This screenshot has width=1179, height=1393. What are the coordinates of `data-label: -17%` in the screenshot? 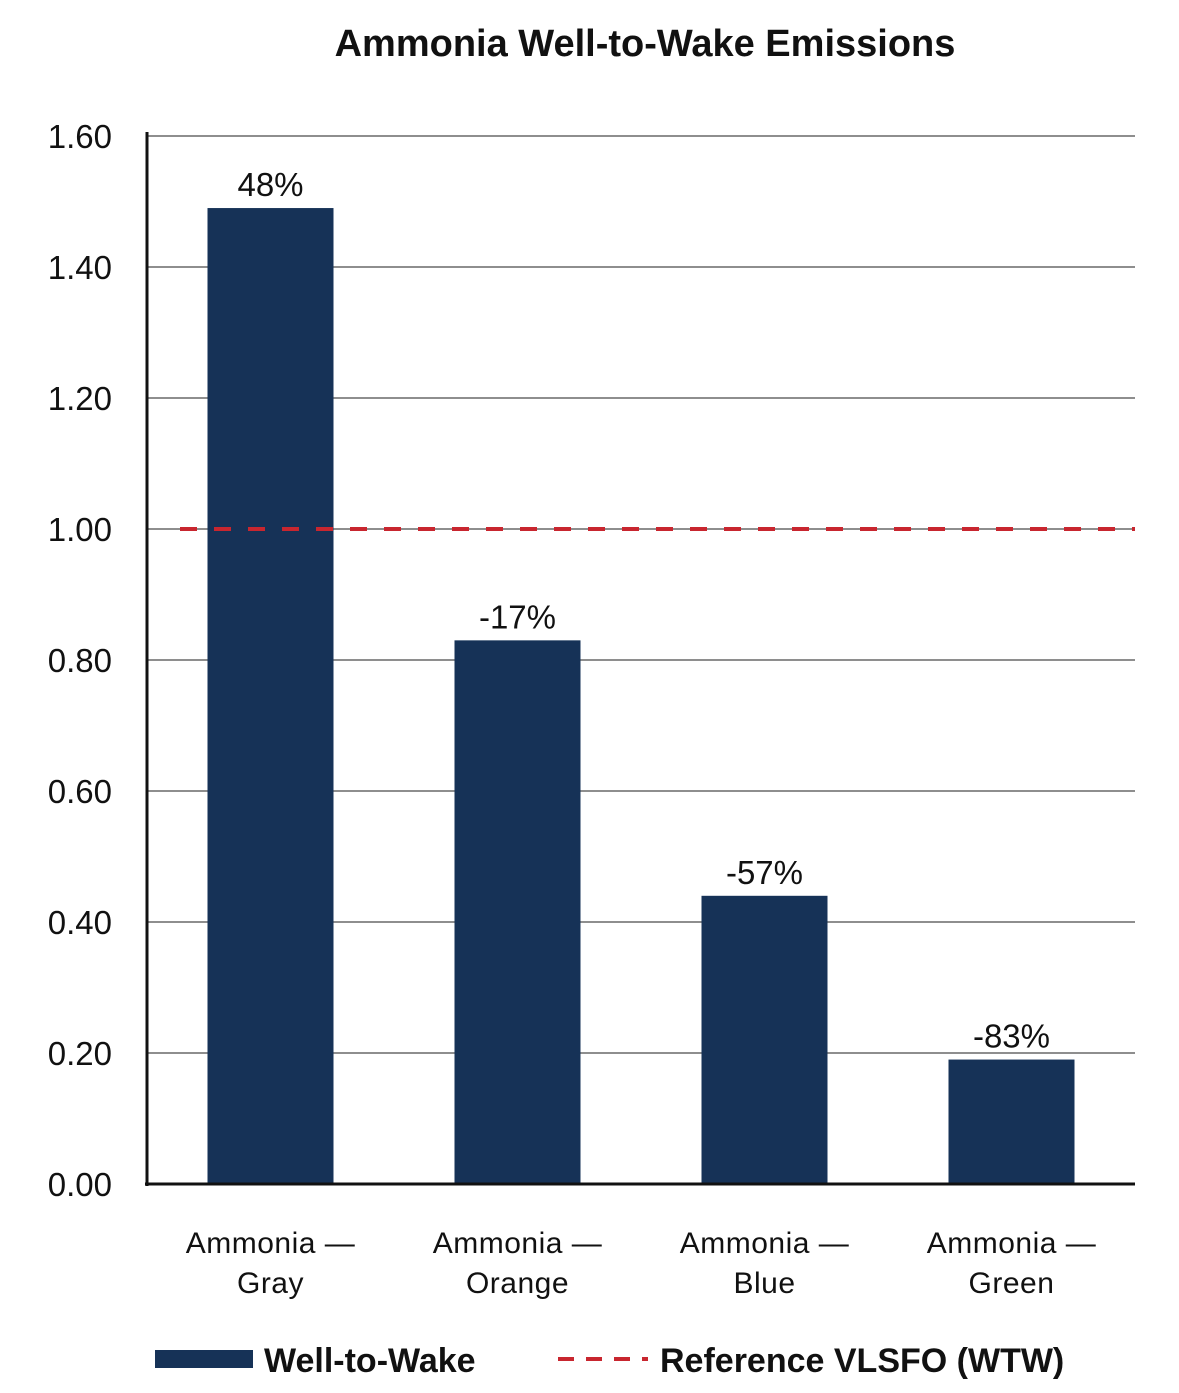 It's located at (517, 616).